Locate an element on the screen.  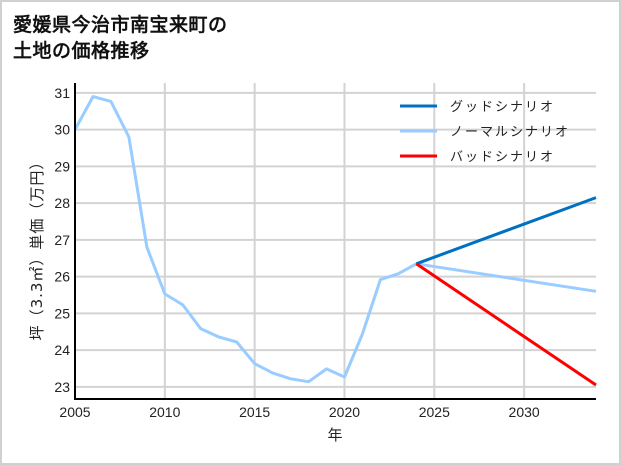
y-tick-label: 31 is located at coordinates (62, 93).